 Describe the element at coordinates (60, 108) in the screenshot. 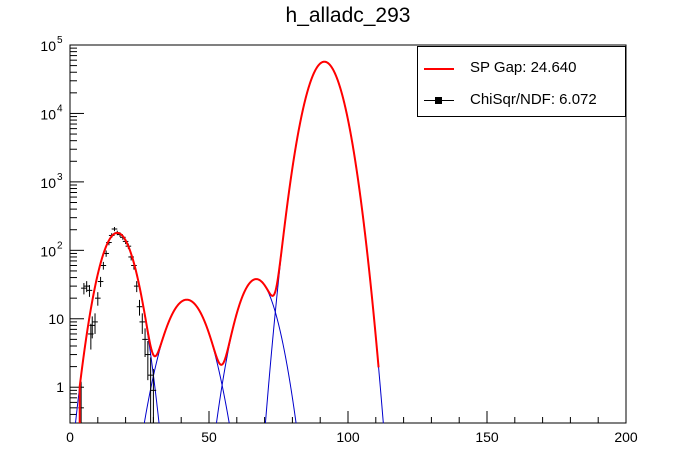

I see `y-tick-exponent: 4` at that location.